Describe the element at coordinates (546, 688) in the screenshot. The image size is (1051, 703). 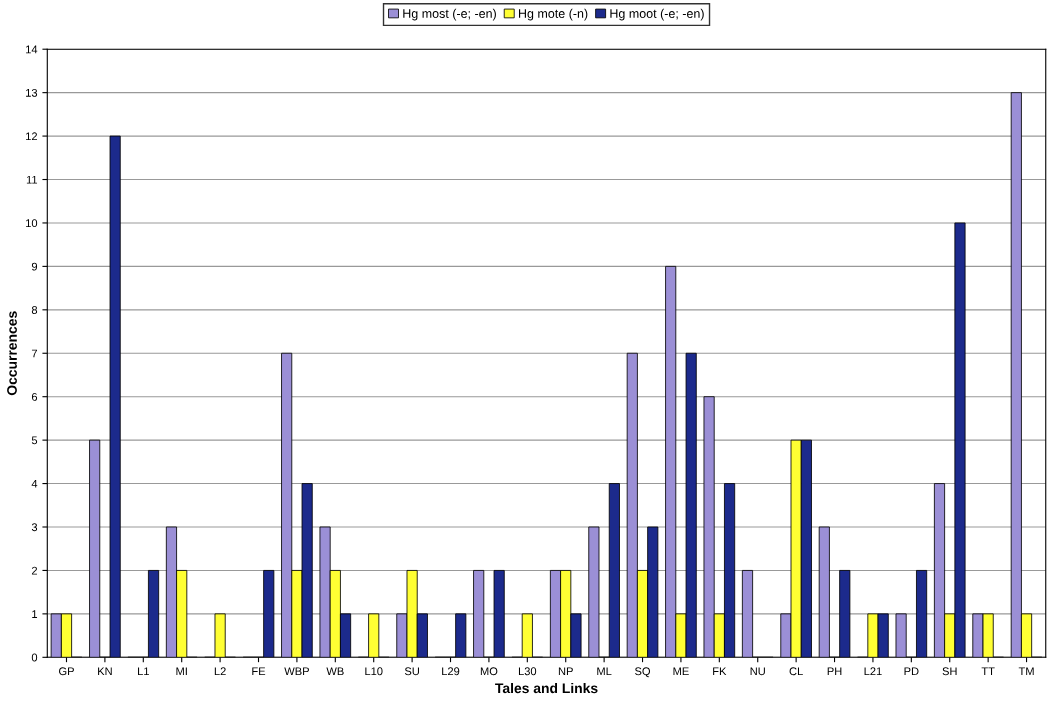
I see `x-axis-title: Tales and Links` at that location.